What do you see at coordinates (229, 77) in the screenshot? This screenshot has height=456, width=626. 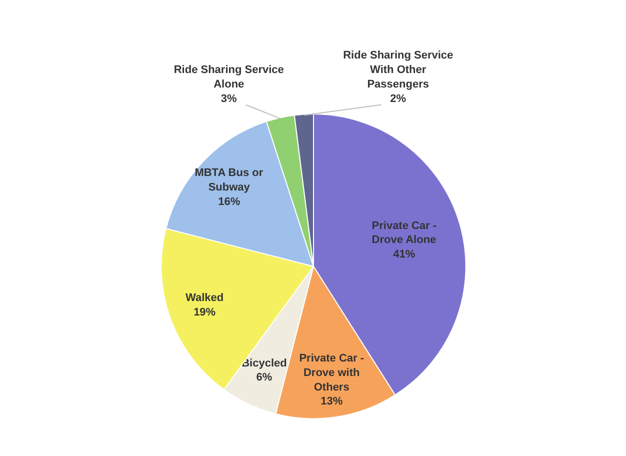 I see `slice-label: Ride Sharing Service Alone` at bounding box center [229, 77].